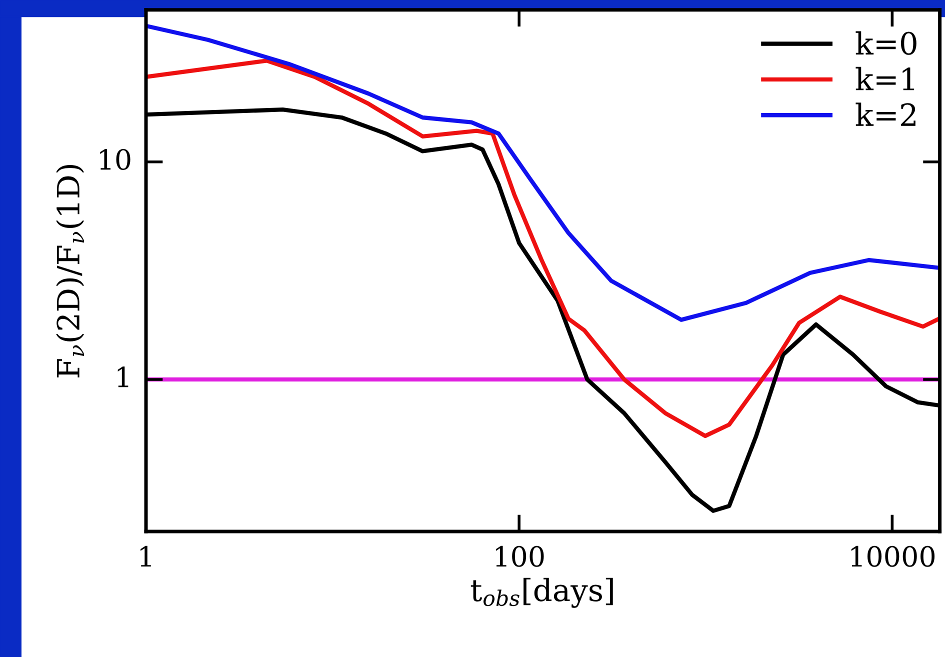 The width and height of the screenshot is (945, 657). What do you see at coordinates (145, 556) in the screenshot?
I see `x-tick-label: 1` at bounding box center [145, 556].